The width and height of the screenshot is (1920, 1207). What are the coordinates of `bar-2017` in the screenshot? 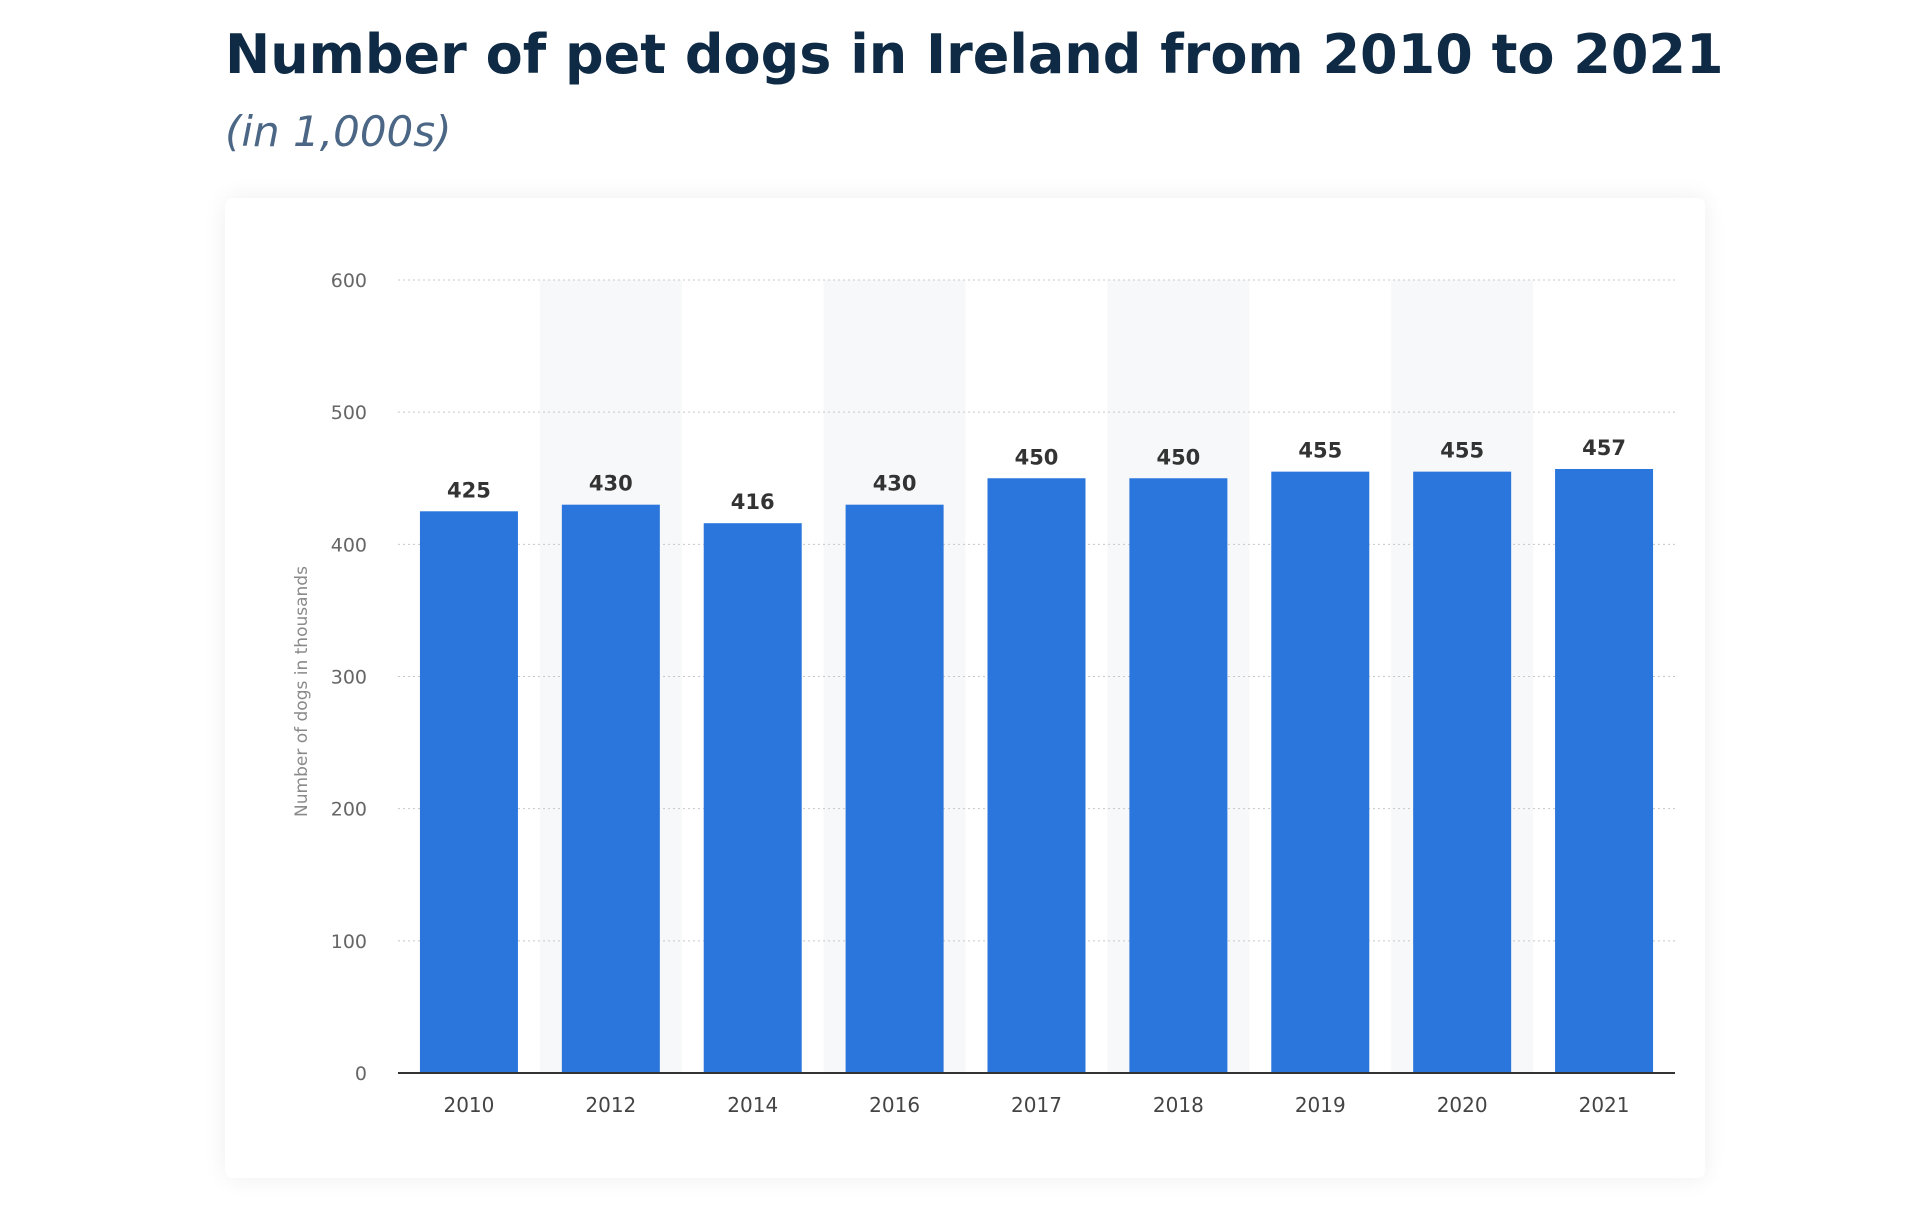 It's located at (1036, 775).